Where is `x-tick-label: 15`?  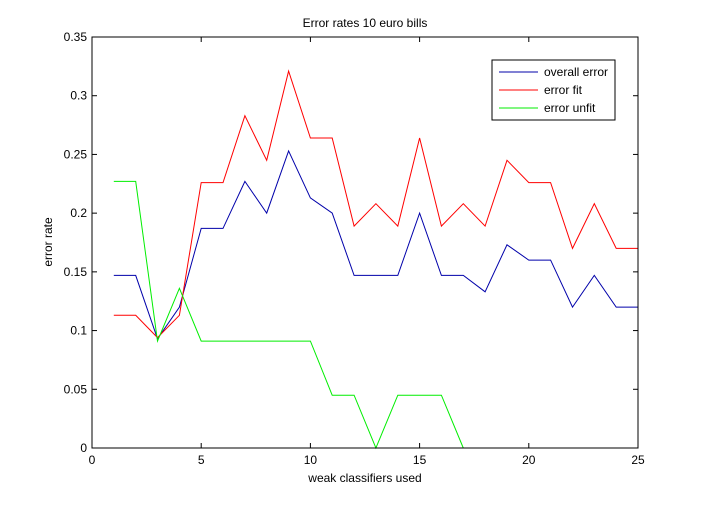 x-tick-label: 15 is located at coordinates (420, 460).